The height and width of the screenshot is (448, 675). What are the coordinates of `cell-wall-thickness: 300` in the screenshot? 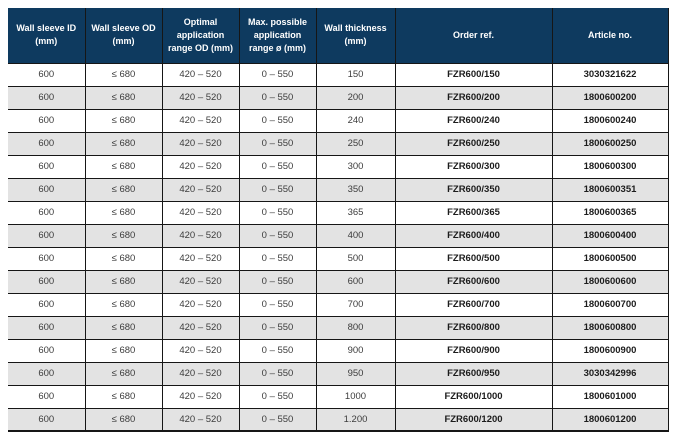 It's located at (355, 166).